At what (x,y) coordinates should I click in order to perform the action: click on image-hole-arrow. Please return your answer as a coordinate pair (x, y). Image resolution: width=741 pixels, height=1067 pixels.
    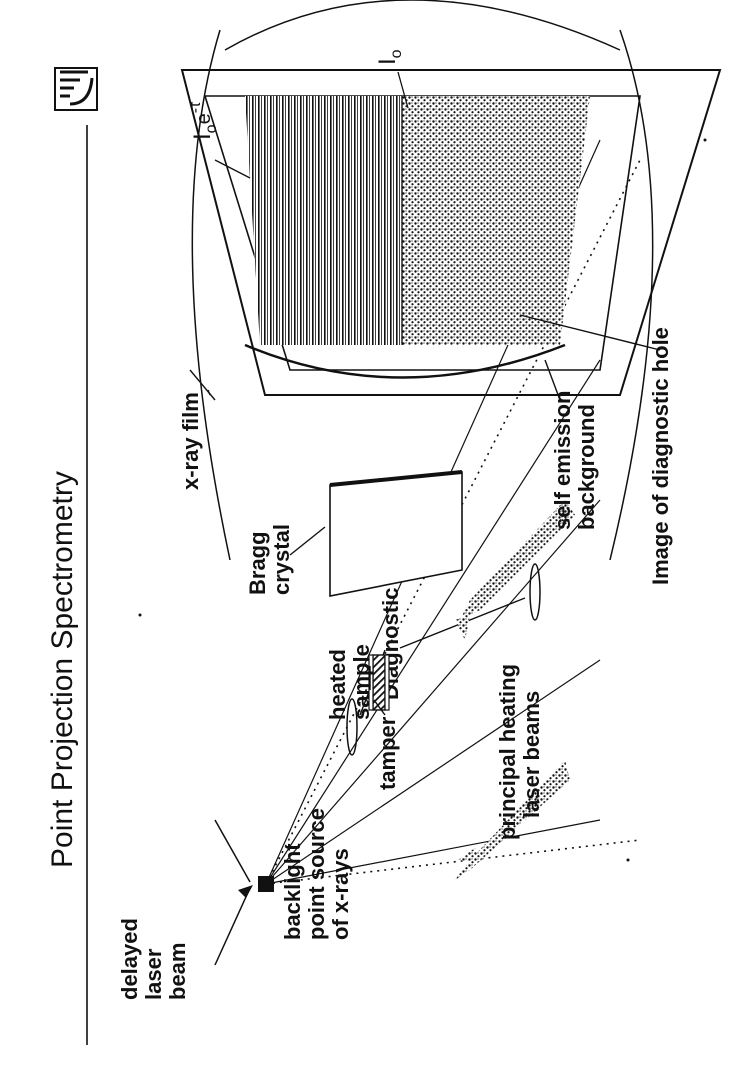
    Looking at the image, I should click on (590, 332).